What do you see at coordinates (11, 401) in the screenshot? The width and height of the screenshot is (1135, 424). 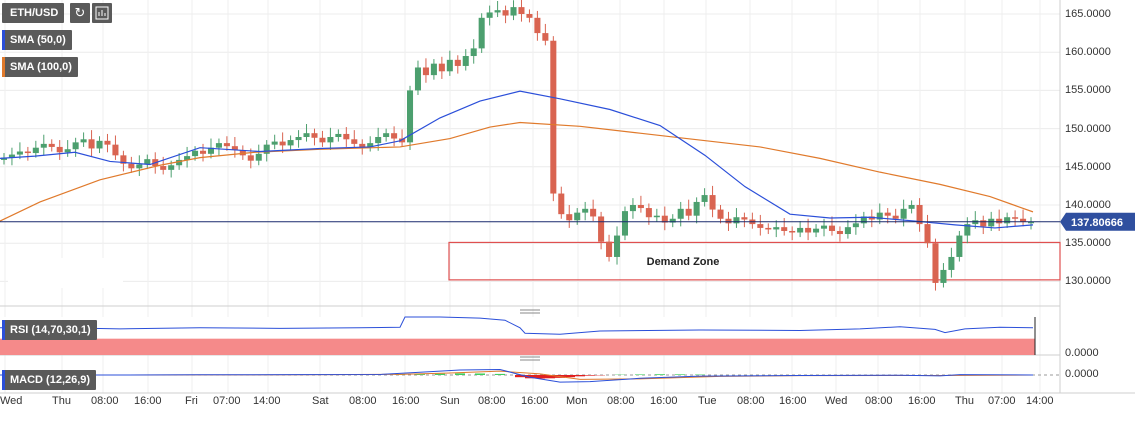 I see `time-label: Wed` at bounding box center [11, 401].